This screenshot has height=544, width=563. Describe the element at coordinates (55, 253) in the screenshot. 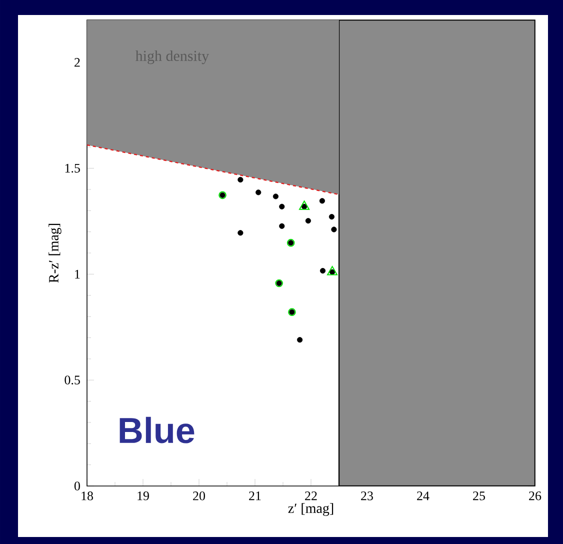

I see `y-axis-title: R-z′ [mag]` at that location.